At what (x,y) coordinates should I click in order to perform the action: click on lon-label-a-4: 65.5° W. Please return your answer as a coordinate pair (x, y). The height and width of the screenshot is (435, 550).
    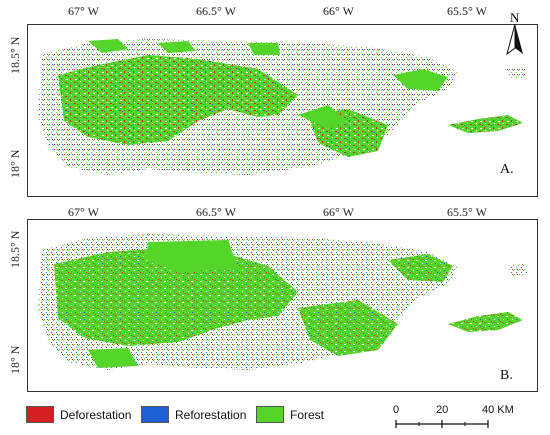
    Looking at the image, I should click on (467, 11).